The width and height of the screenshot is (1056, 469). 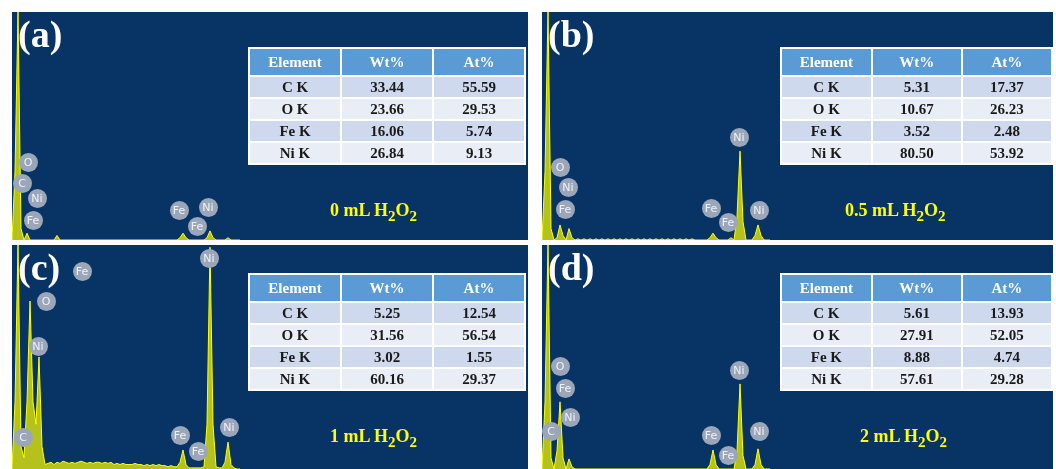 I want to click on data-label: 52.05, so click(x=1006, y=335).